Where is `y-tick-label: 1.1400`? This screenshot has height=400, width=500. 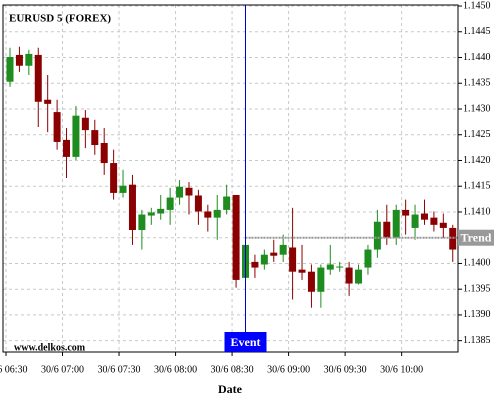
y-tick-label: 1.1400 is located at coordinates (477, 263).